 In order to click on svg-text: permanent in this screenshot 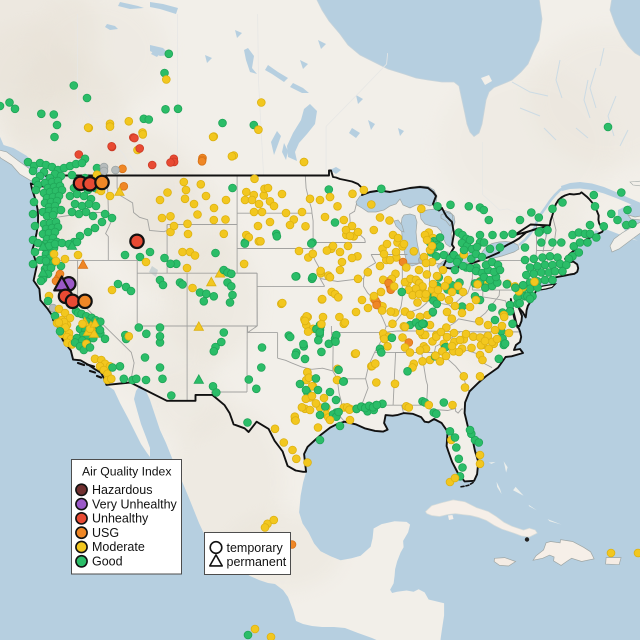, I will do `click(257, 562)`.